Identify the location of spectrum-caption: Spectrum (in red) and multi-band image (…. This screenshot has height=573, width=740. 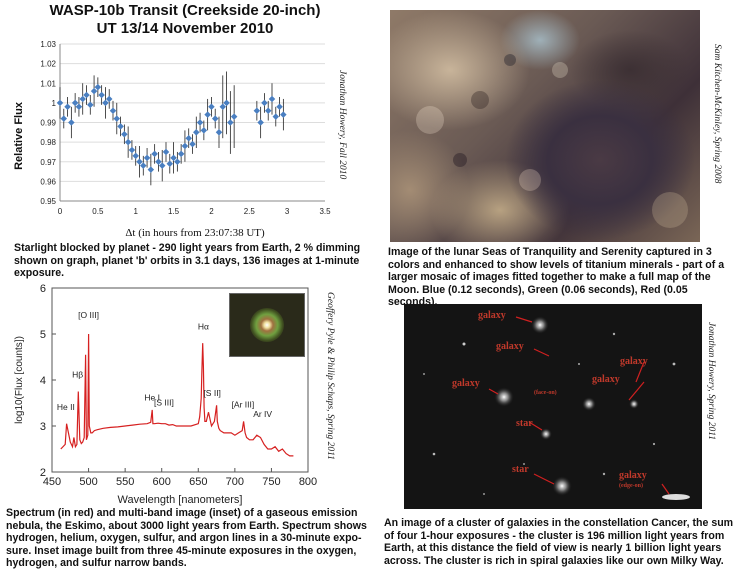
(186, 538).